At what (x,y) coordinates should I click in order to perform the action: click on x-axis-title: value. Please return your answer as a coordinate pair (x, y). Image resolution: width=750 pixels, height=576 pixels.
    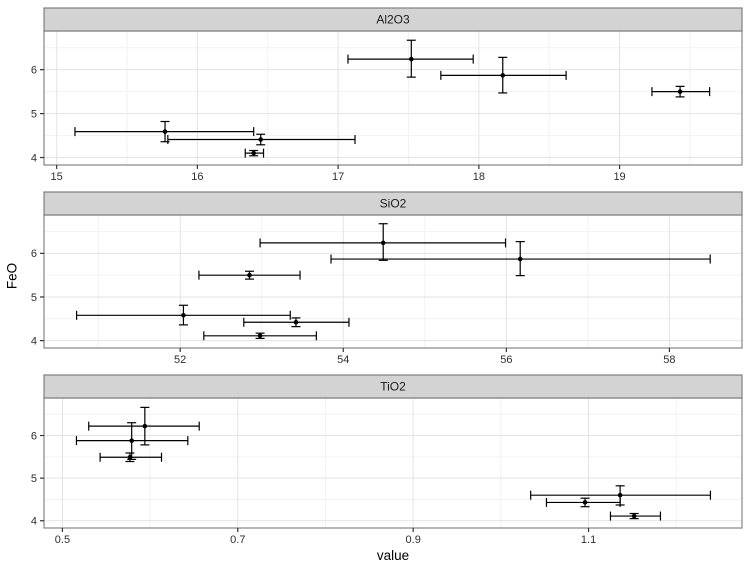
    Looking at the image, I should click on (393, 555).